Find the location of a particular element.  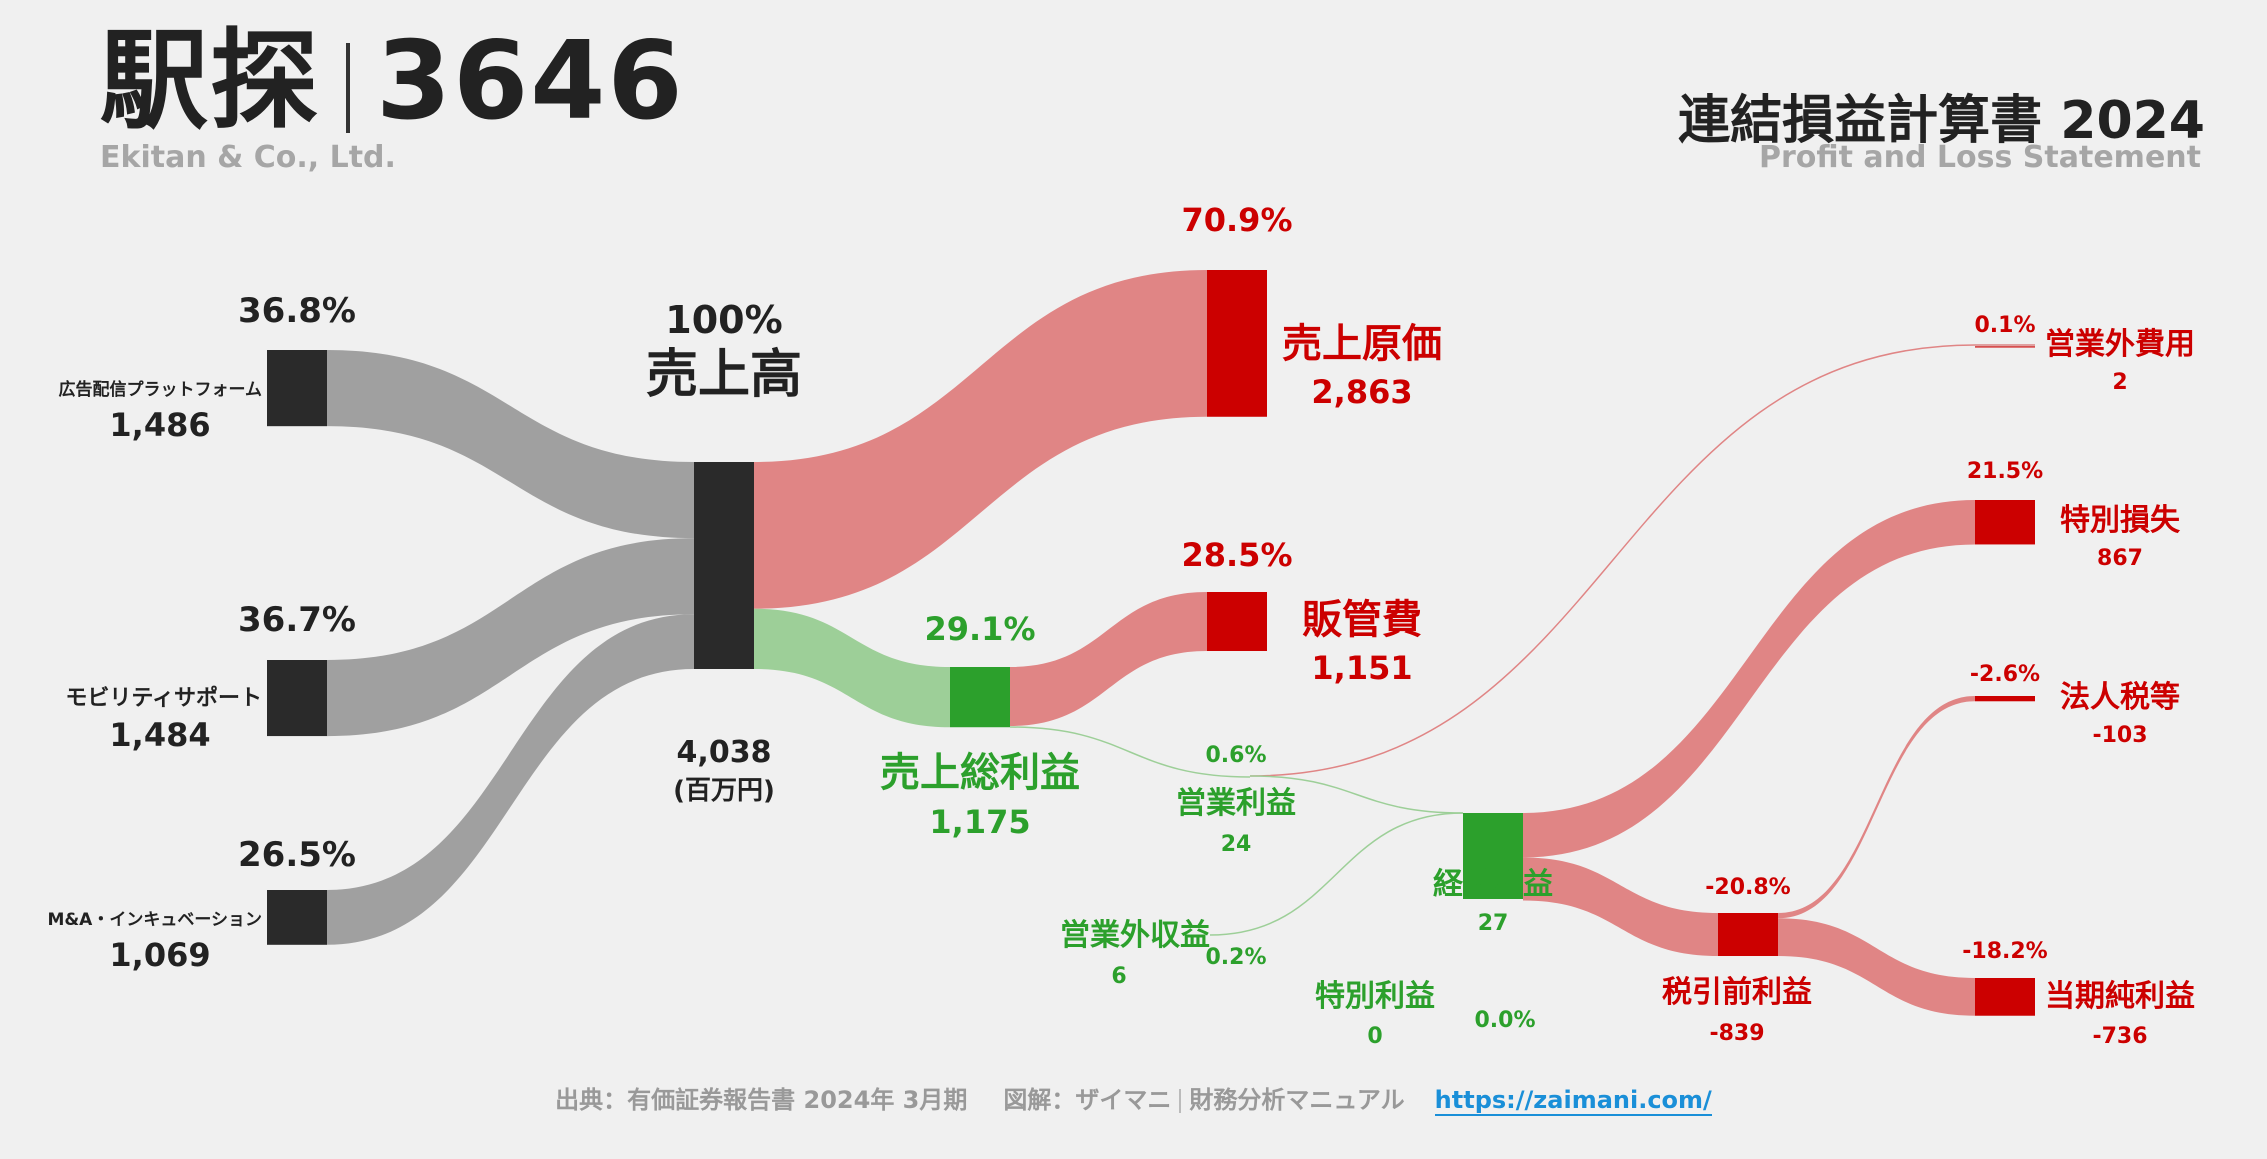

node-revenue is located at coordinates (724, 565).